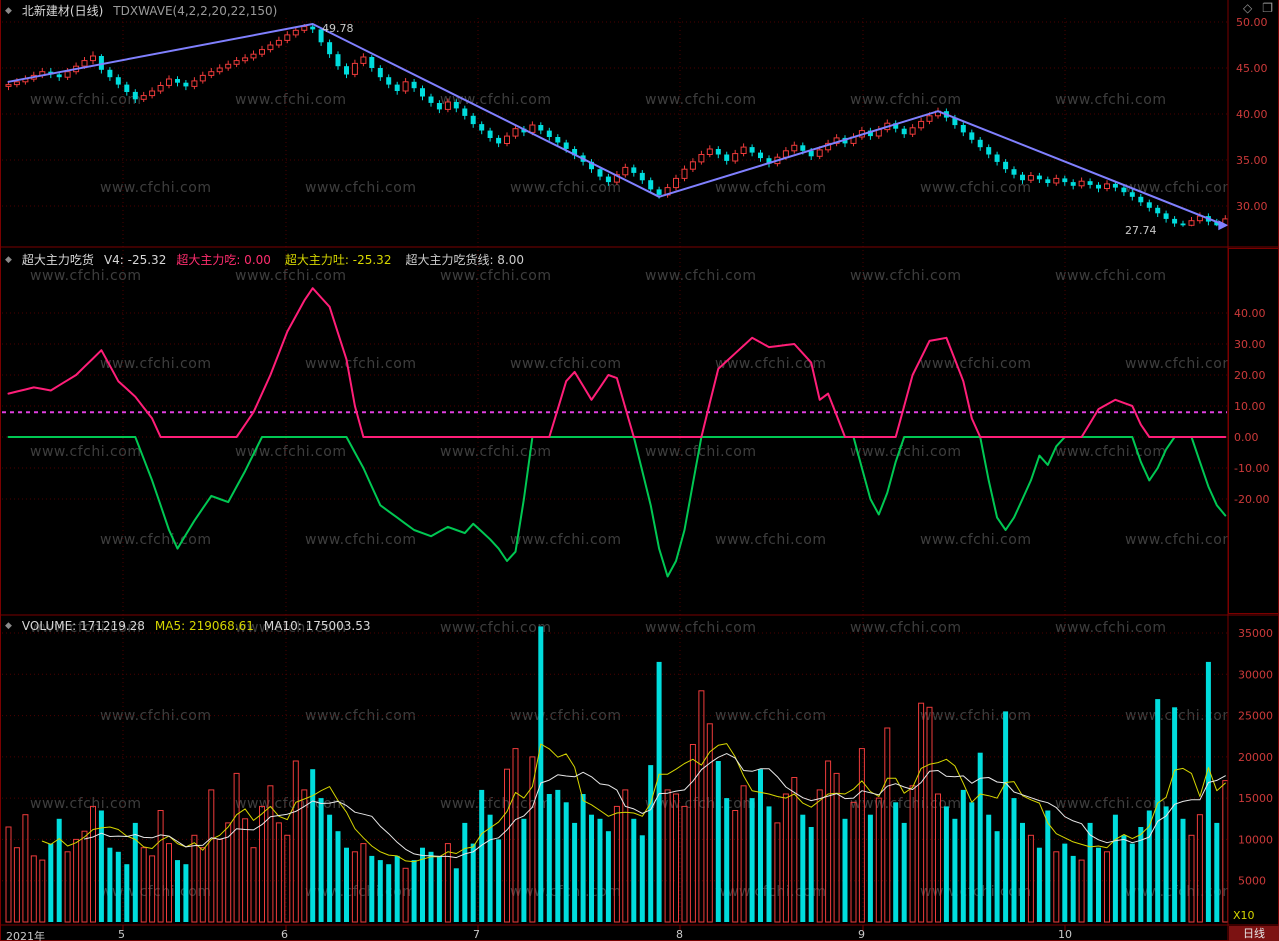 Image resolution: width=1279 pixels, height=941 pixels. Describe the element at coordinates (1252, 68) in the screenshot. I see `svg-text: 45.00` at that location.